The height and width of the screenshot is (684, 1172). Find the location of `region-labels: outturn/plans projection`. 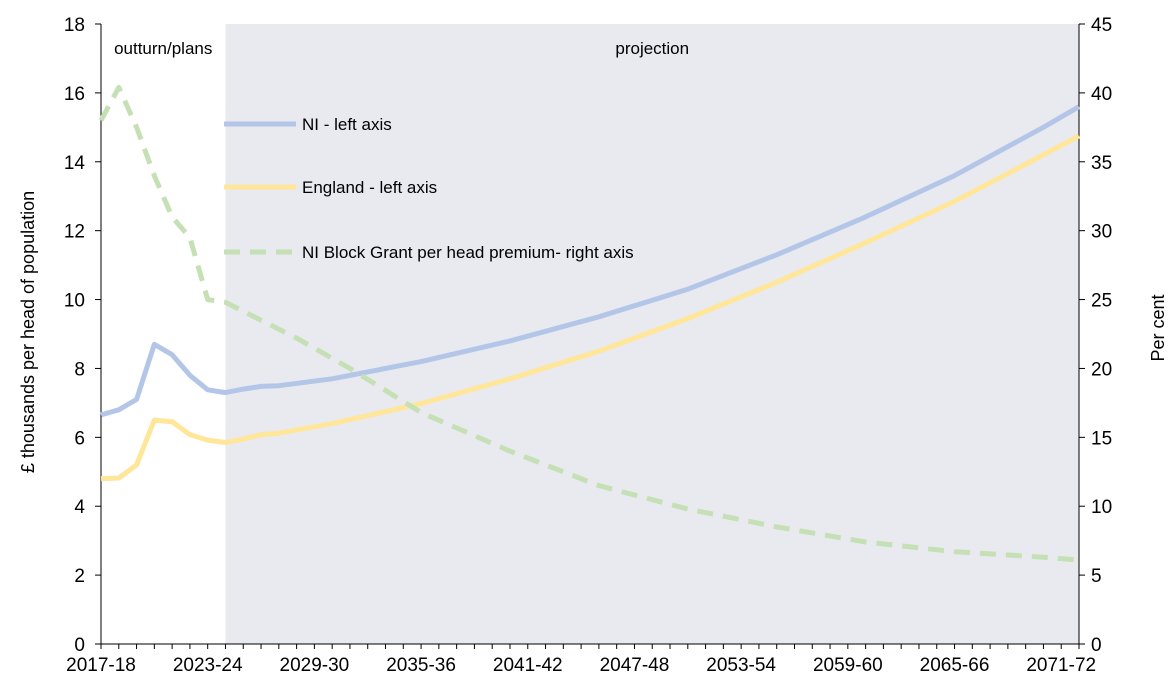

region-labels: outturn/plans projection is located at coordinates (401, 48).